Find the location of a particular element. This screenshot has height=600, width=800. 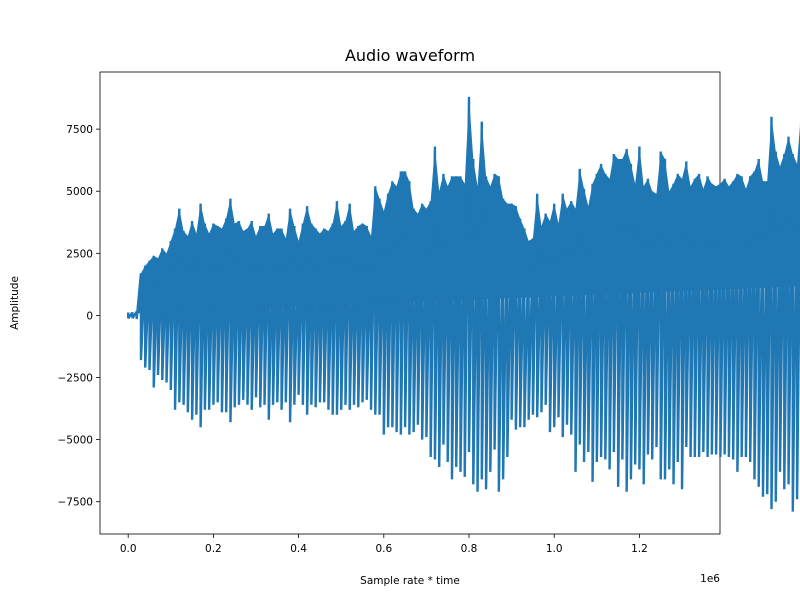

x-tick-label-3: 0.6 is located at coordinates (383, 549).